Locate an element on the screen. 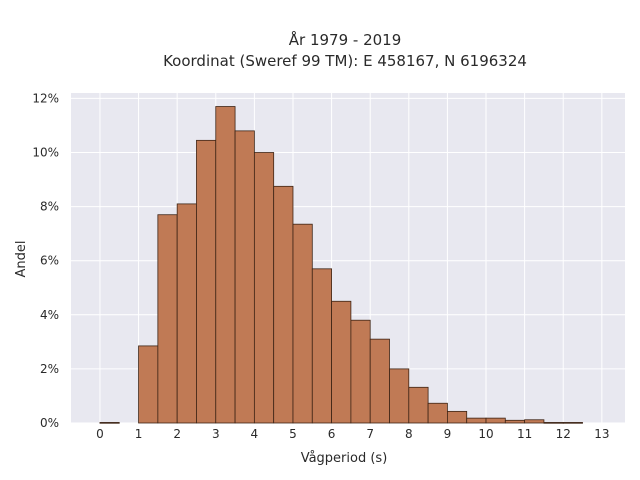  y-tick-label: 4% is located at coordinates (49, 315).